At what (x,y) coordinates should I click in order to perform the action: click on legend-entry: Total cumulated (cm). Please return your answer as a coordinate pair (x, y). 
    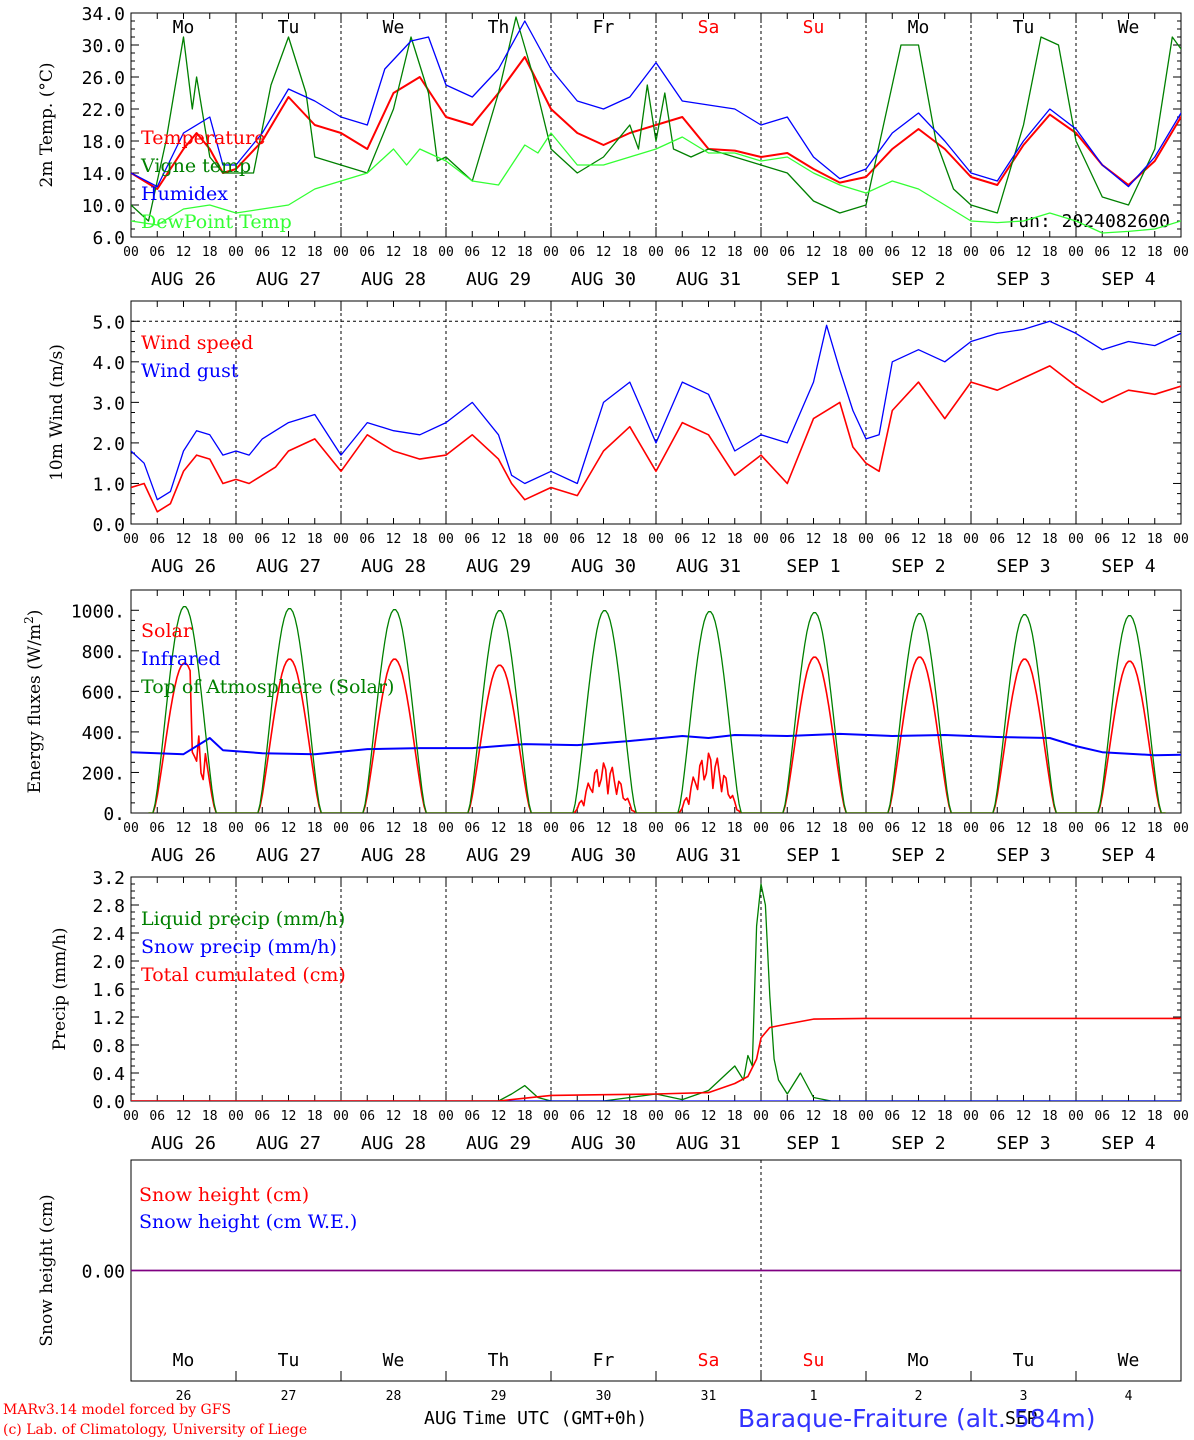
    Looking at the image, I should click on (243, 975).